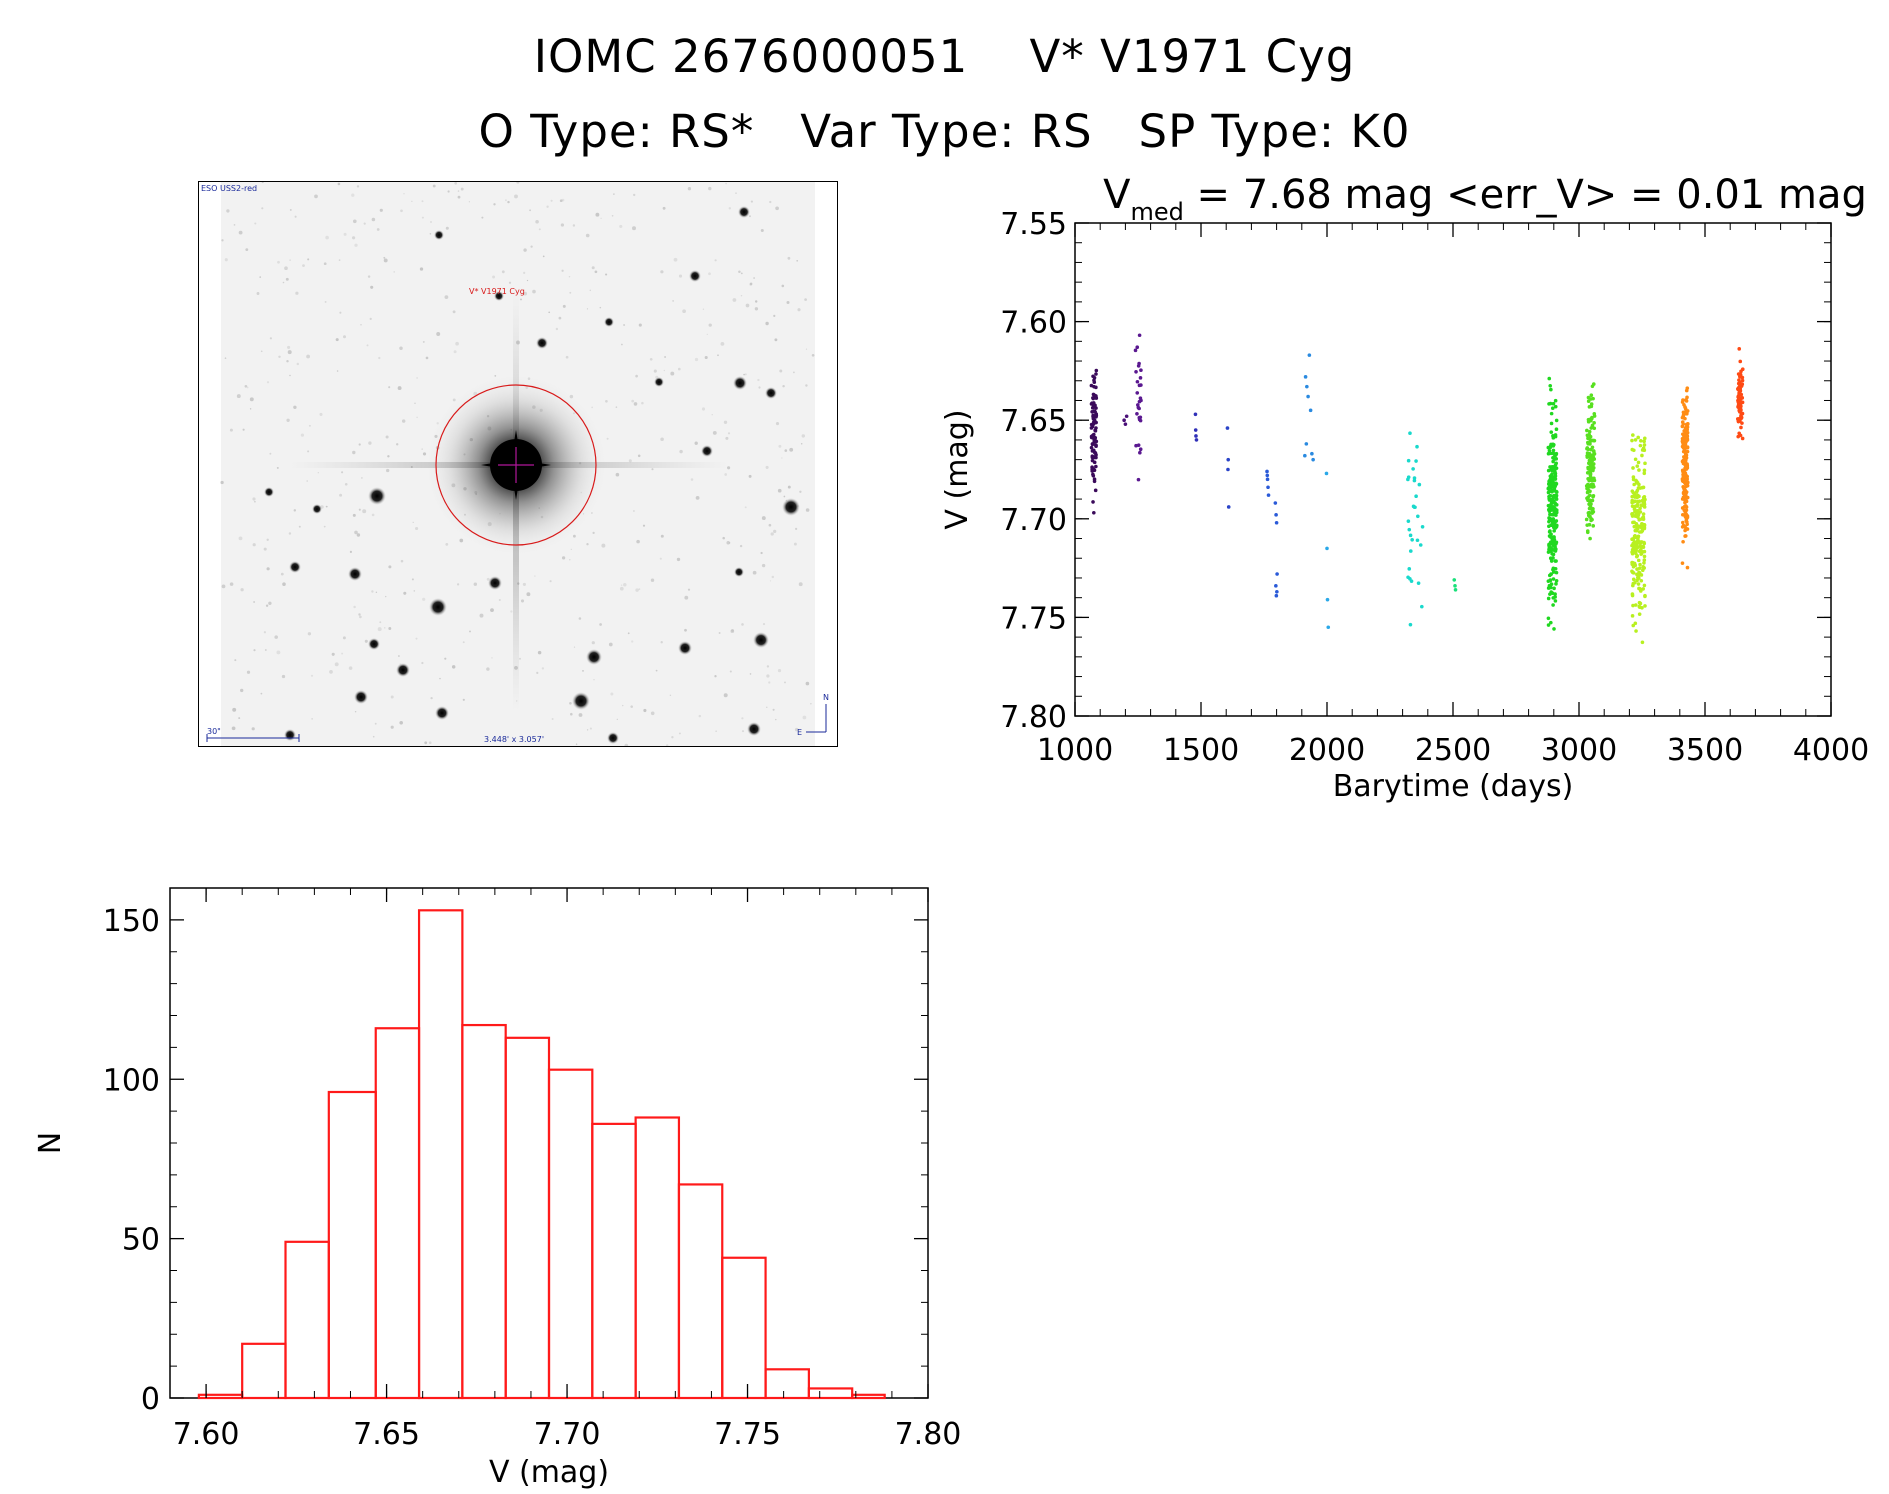 The width and height of the screenshot is (1889, 1494). What do you see at coordinates (1156, 212) in the screenshot?
I see `title-sub: med` at bounding box center [1156, 212].